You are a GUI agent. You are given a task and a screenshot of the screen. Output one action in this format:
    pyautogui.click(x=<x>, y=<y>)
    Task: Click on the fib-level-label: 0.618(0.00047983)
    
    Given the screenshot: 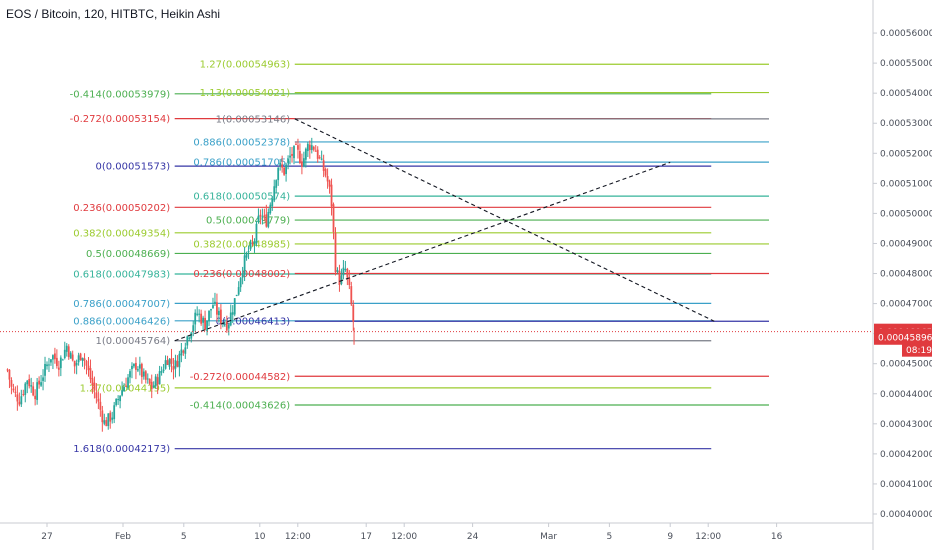 What is the action you would take?
    pyautogui.click(x=121, y=275)
    